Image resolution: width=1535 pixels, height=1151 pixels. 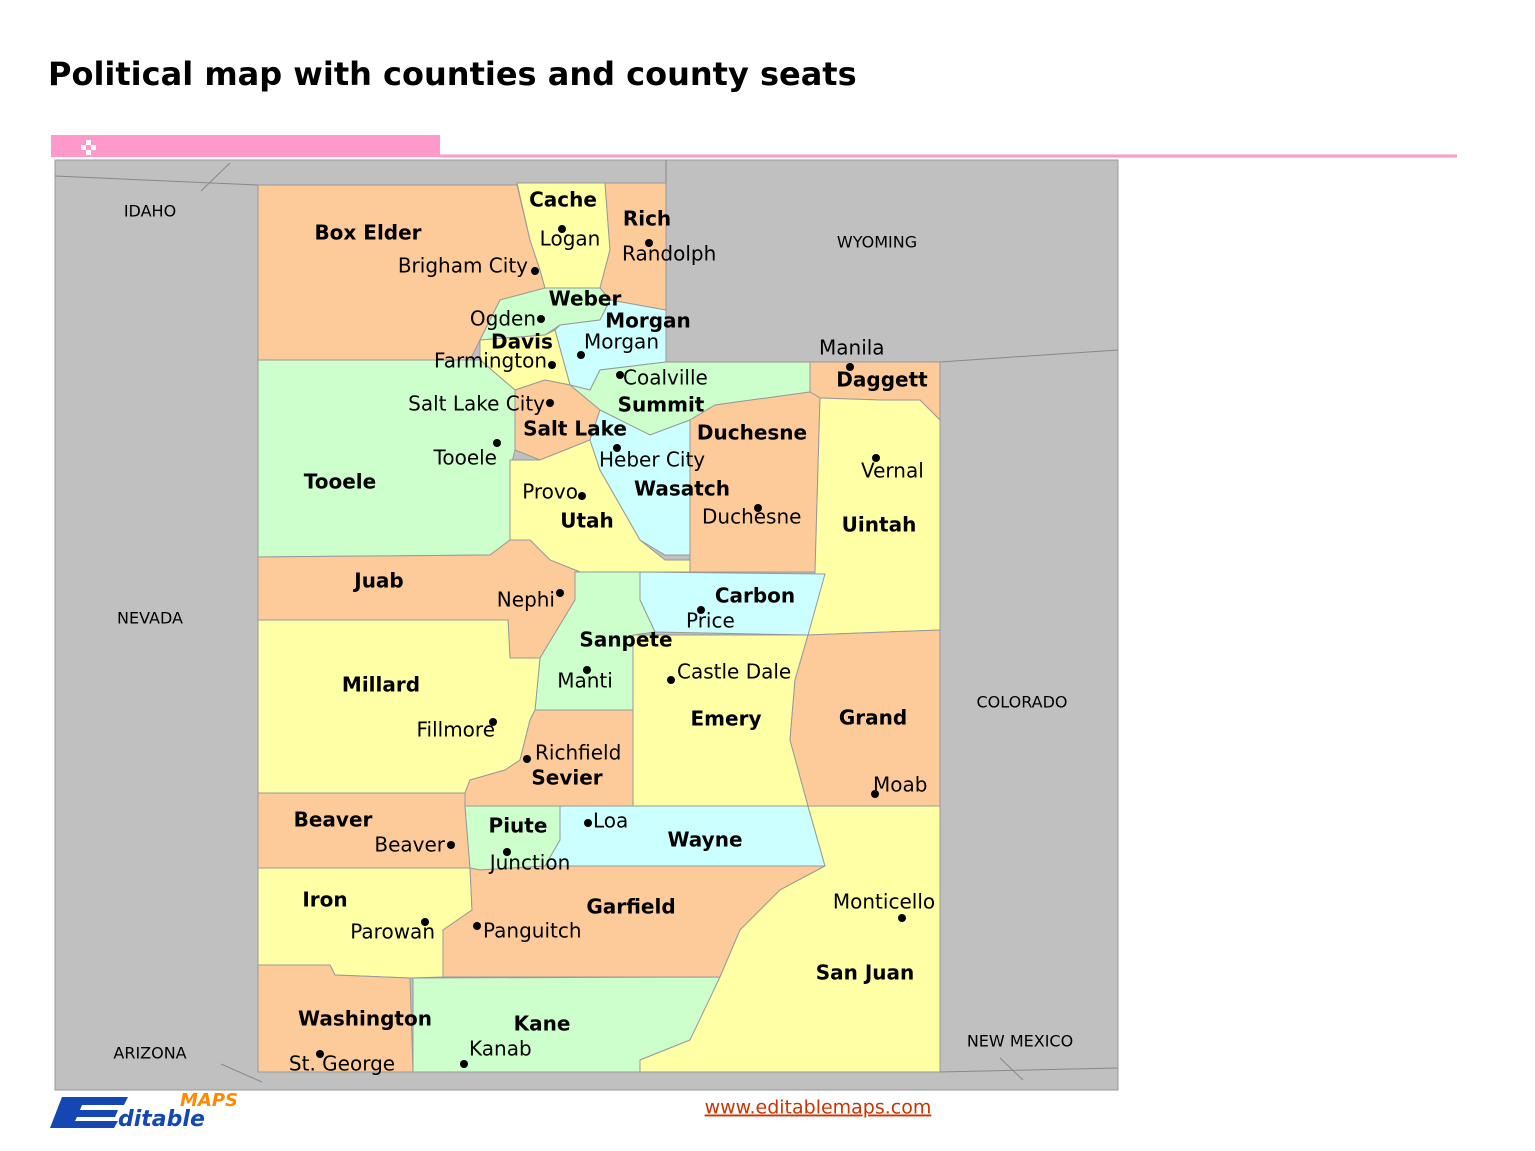 What do you see at coordinates (585, 681) in the screenshot?
I see `county-seat: Manti` at bounding box center [585, 681].